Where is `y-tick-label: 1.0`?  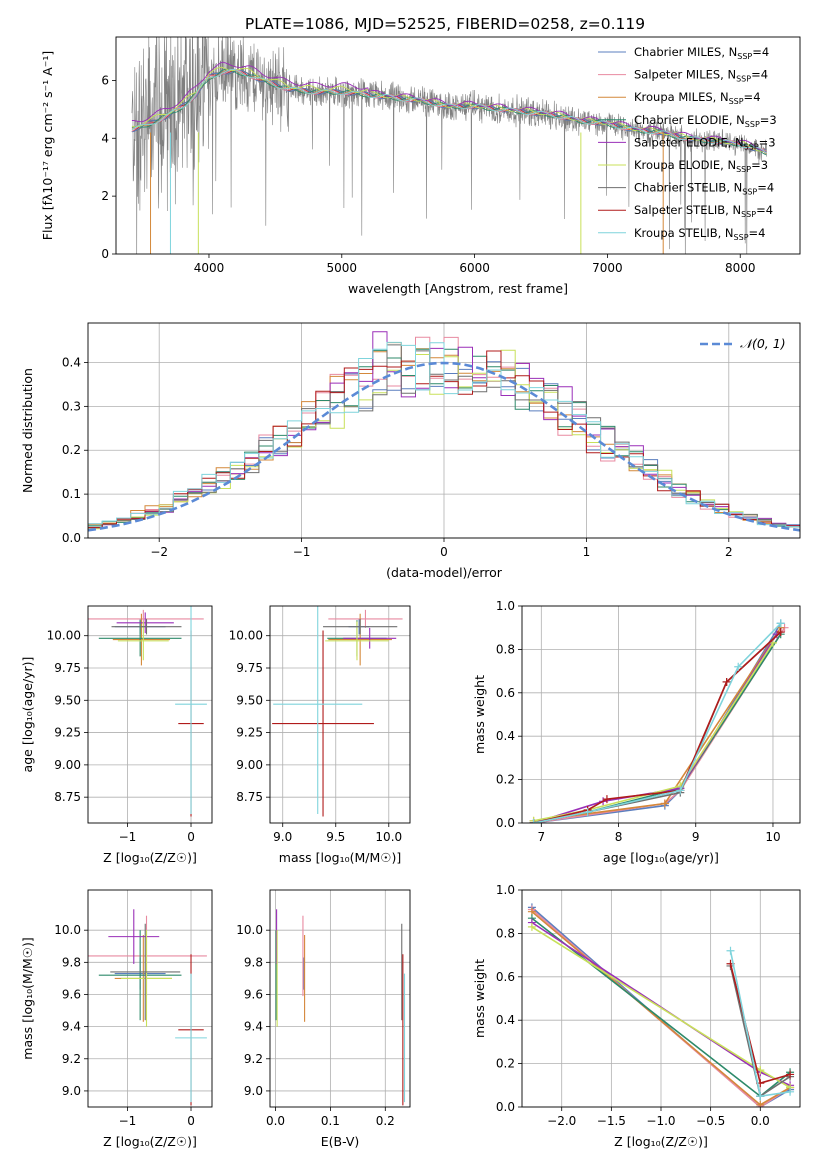
y-tick-label: 1.0 is located at coordinates (505, 606).